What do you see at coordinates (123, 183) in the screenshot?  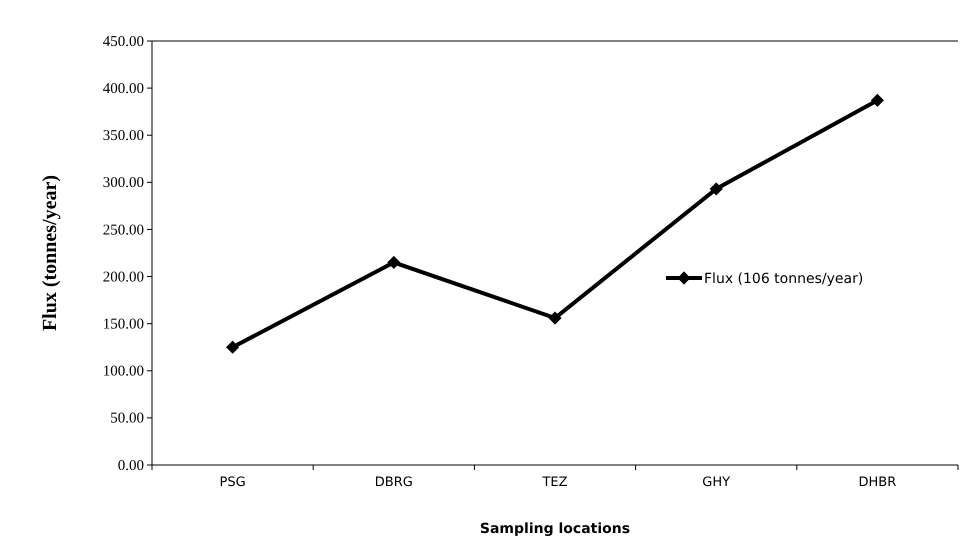 I see `y-tick-label: 300.00` at bounding box center [123, 183].